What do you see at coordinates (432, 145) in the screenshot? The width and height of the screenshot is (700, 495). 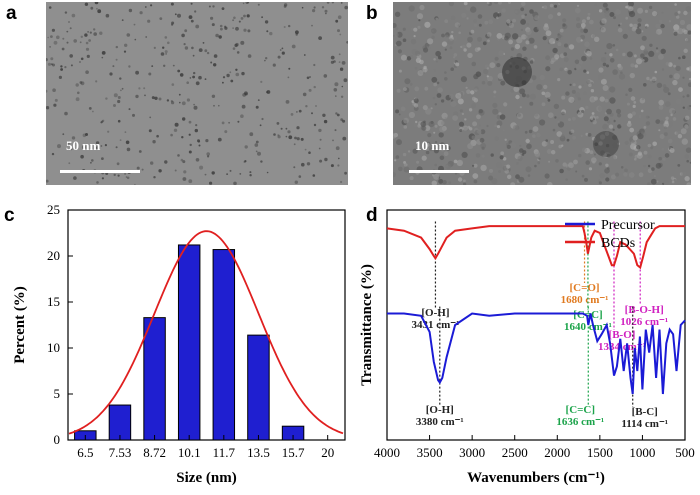 I see `scale-label-b: 10 nm` at bounding box center [432, 145].